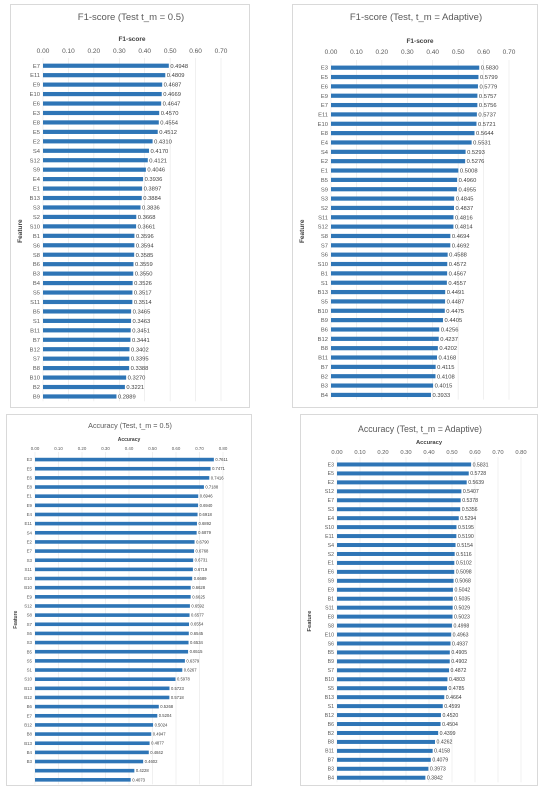 The image size is (550, 790). What do you see at coordinates (471, 492) in the screenshot?
I see `data-label: 0.5407` at bounding box center [471, 492].